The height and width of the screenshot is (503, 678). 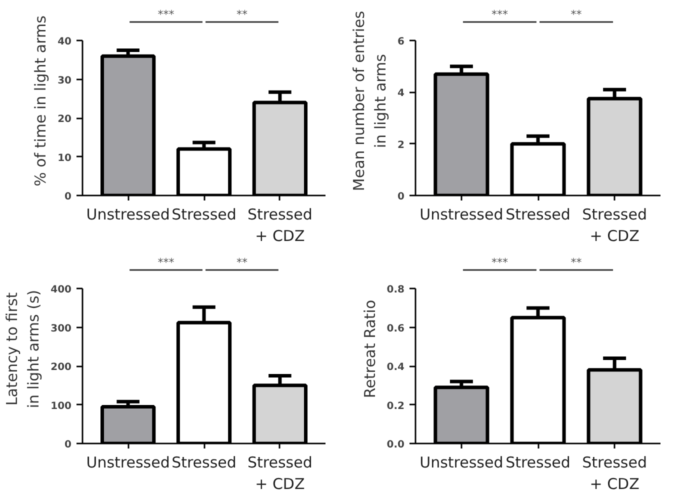 What do you see at coordinates (395, 406) in the screenshot?
I see `y-tick-label: 0.2` at bounding box center [395, 406].